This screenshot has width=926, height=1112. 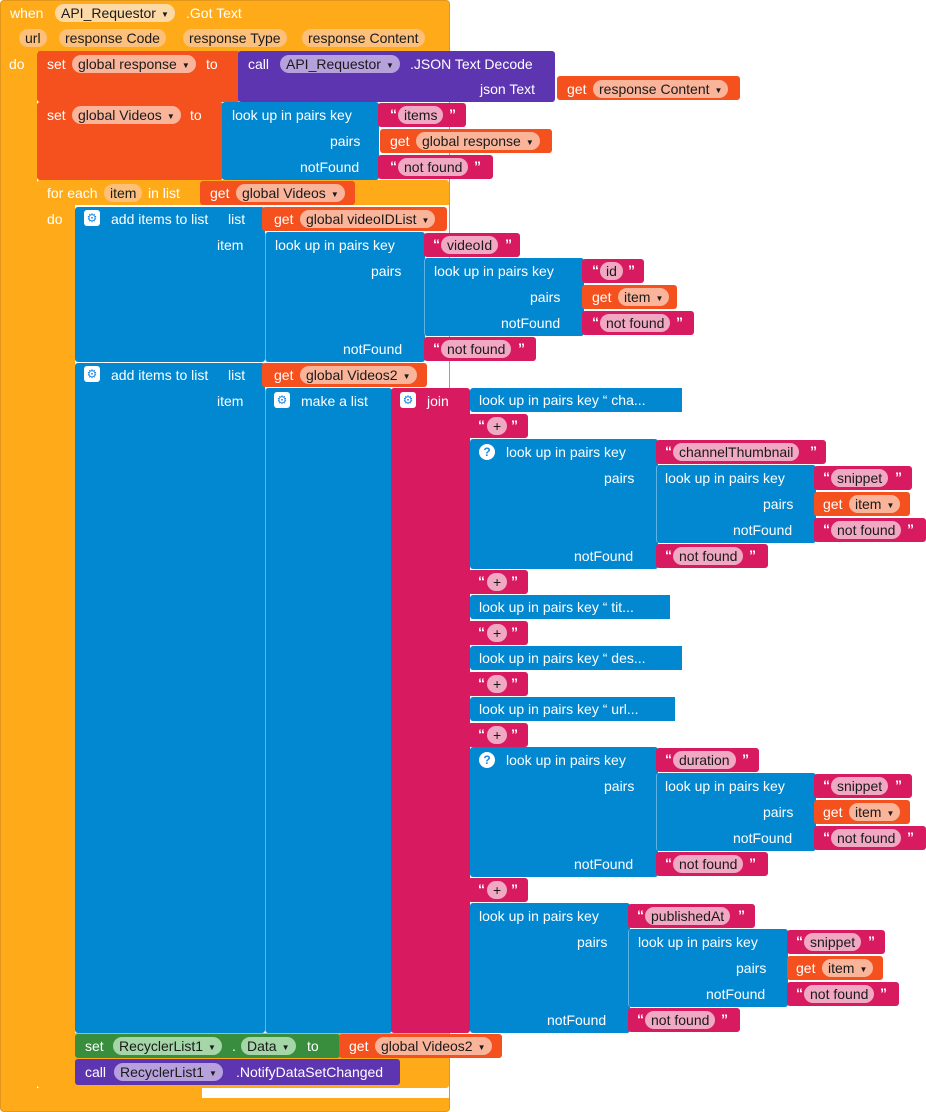 What do you see at coordinates (576, 400) in the screenshot?
I see `collapsed-lookup-cha-block` at bounding box center [576, 400].